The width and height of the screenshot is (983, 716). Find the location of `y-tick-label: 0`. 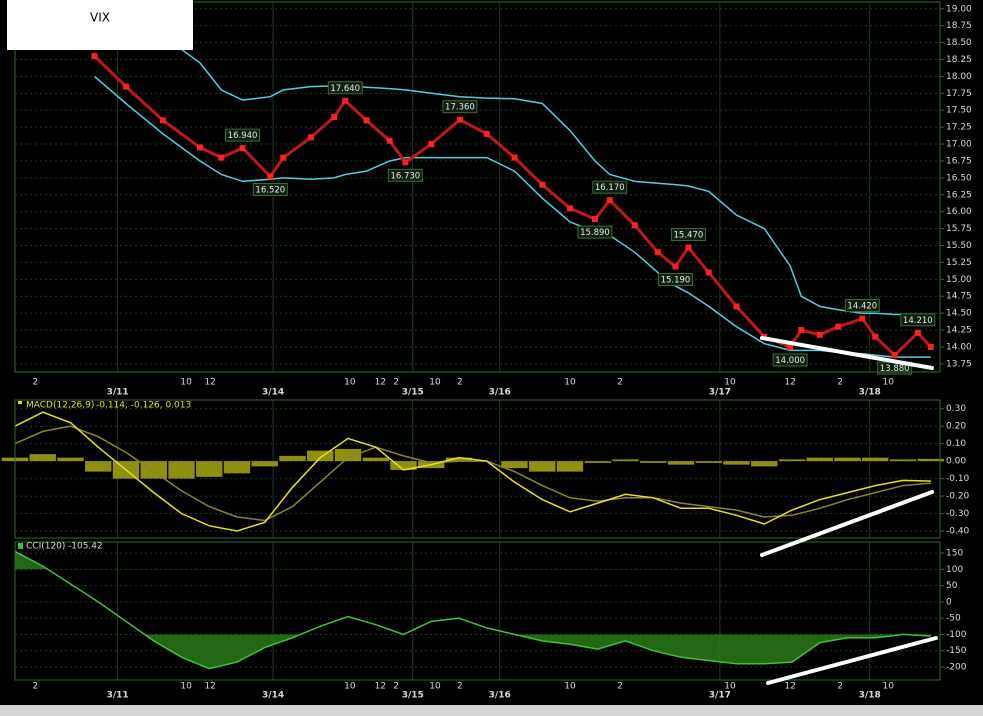

y-tick-label: 0 is located at coordinates (949, 602).